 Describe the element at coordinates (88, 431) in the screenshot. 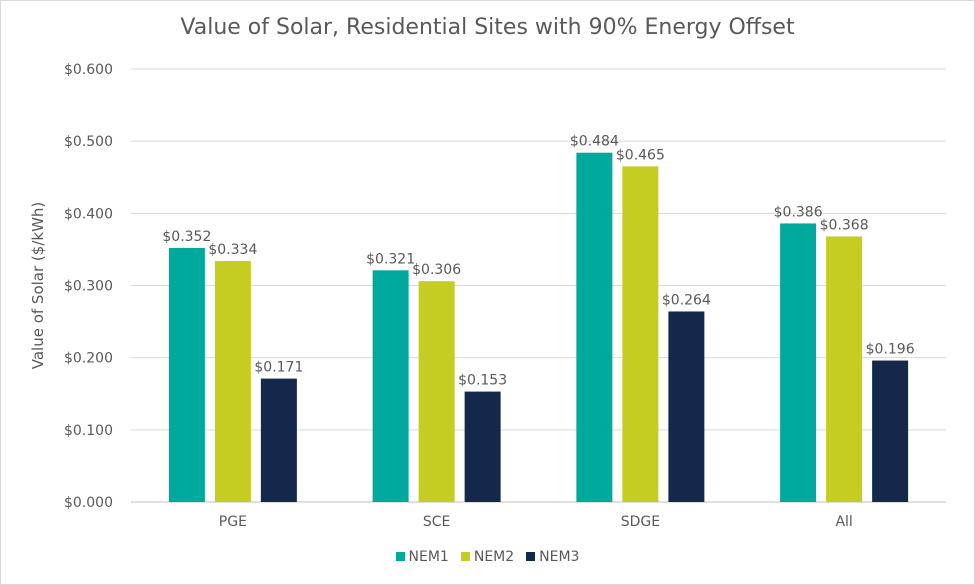

I see `y-tick-label: $0.100` at that location.